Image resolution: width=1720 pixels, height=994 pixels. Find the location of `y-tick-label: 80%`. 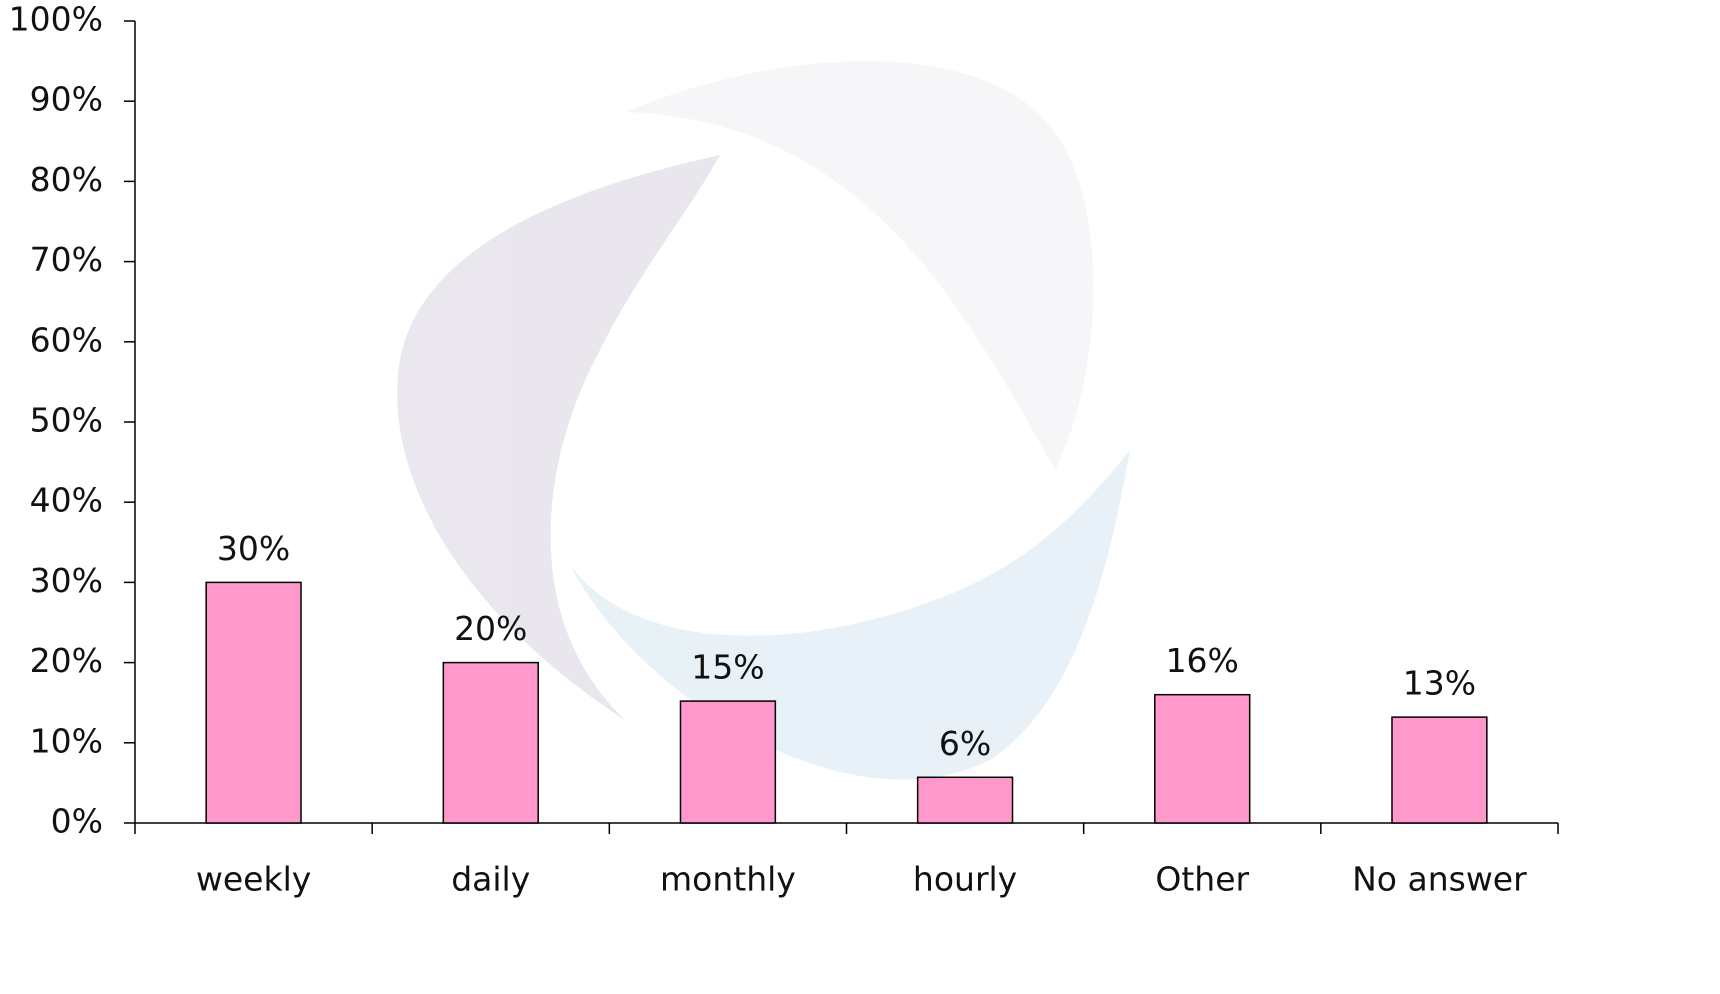

y-tick-label: 80% is located at coordinates (66, 179).